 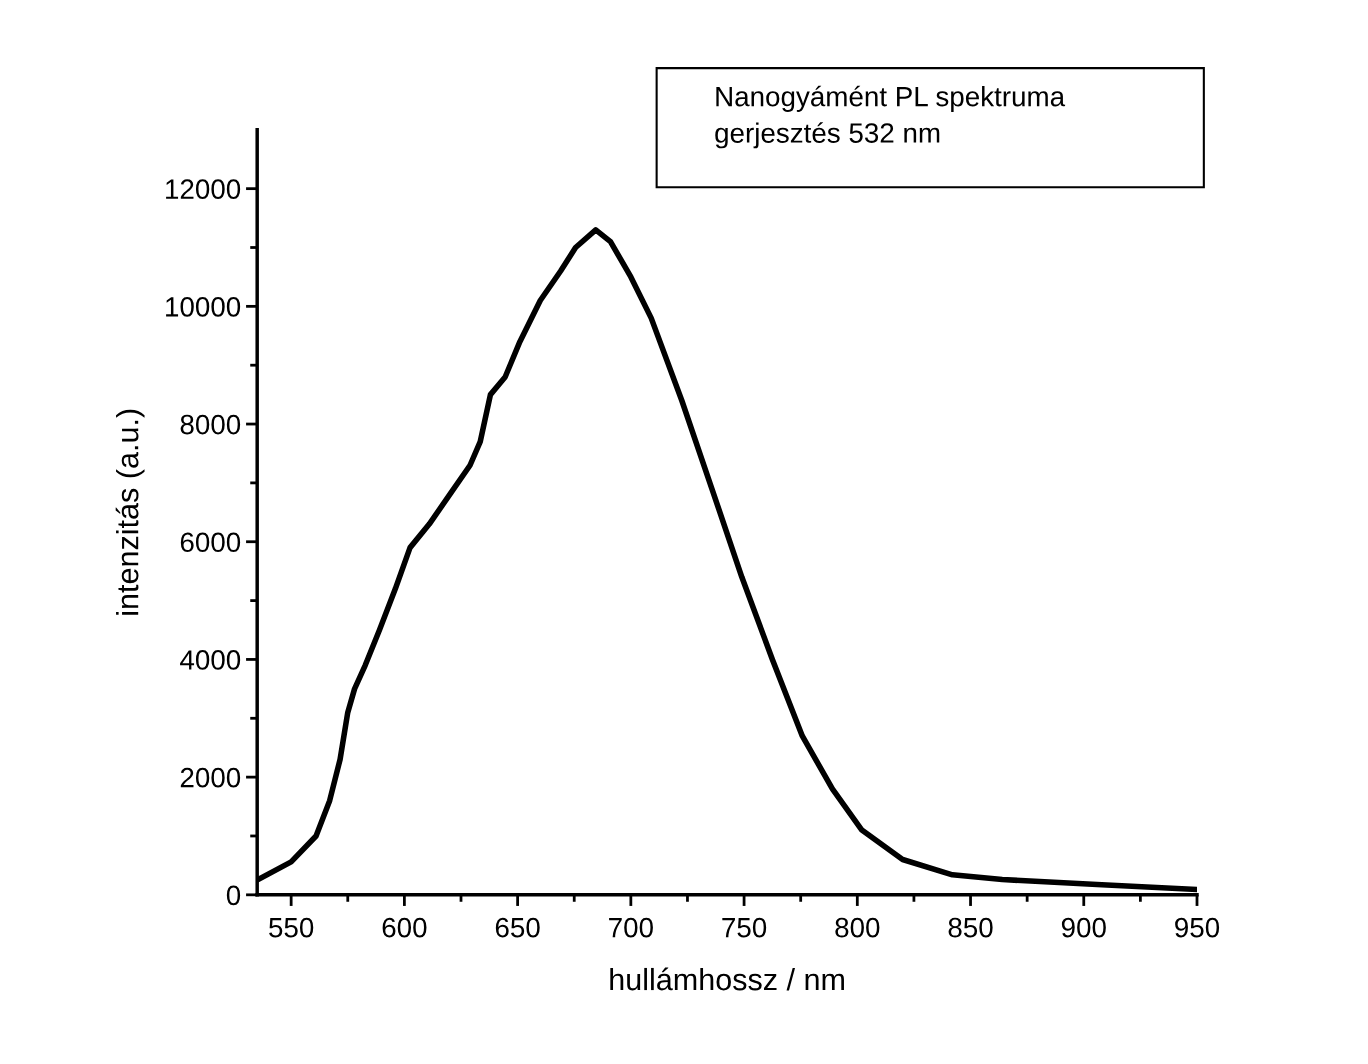 What do you see at coordinates (210, 542) in the screenshot?
I see `y-tick-label: 6000` at bounding box center [210, 542].